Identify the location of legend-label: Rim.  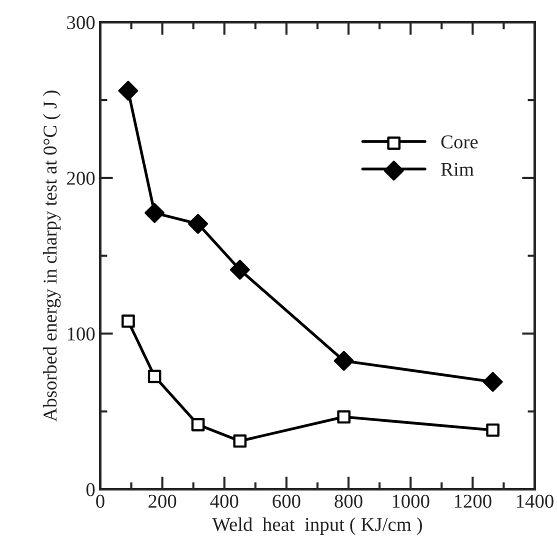
(457, 169).